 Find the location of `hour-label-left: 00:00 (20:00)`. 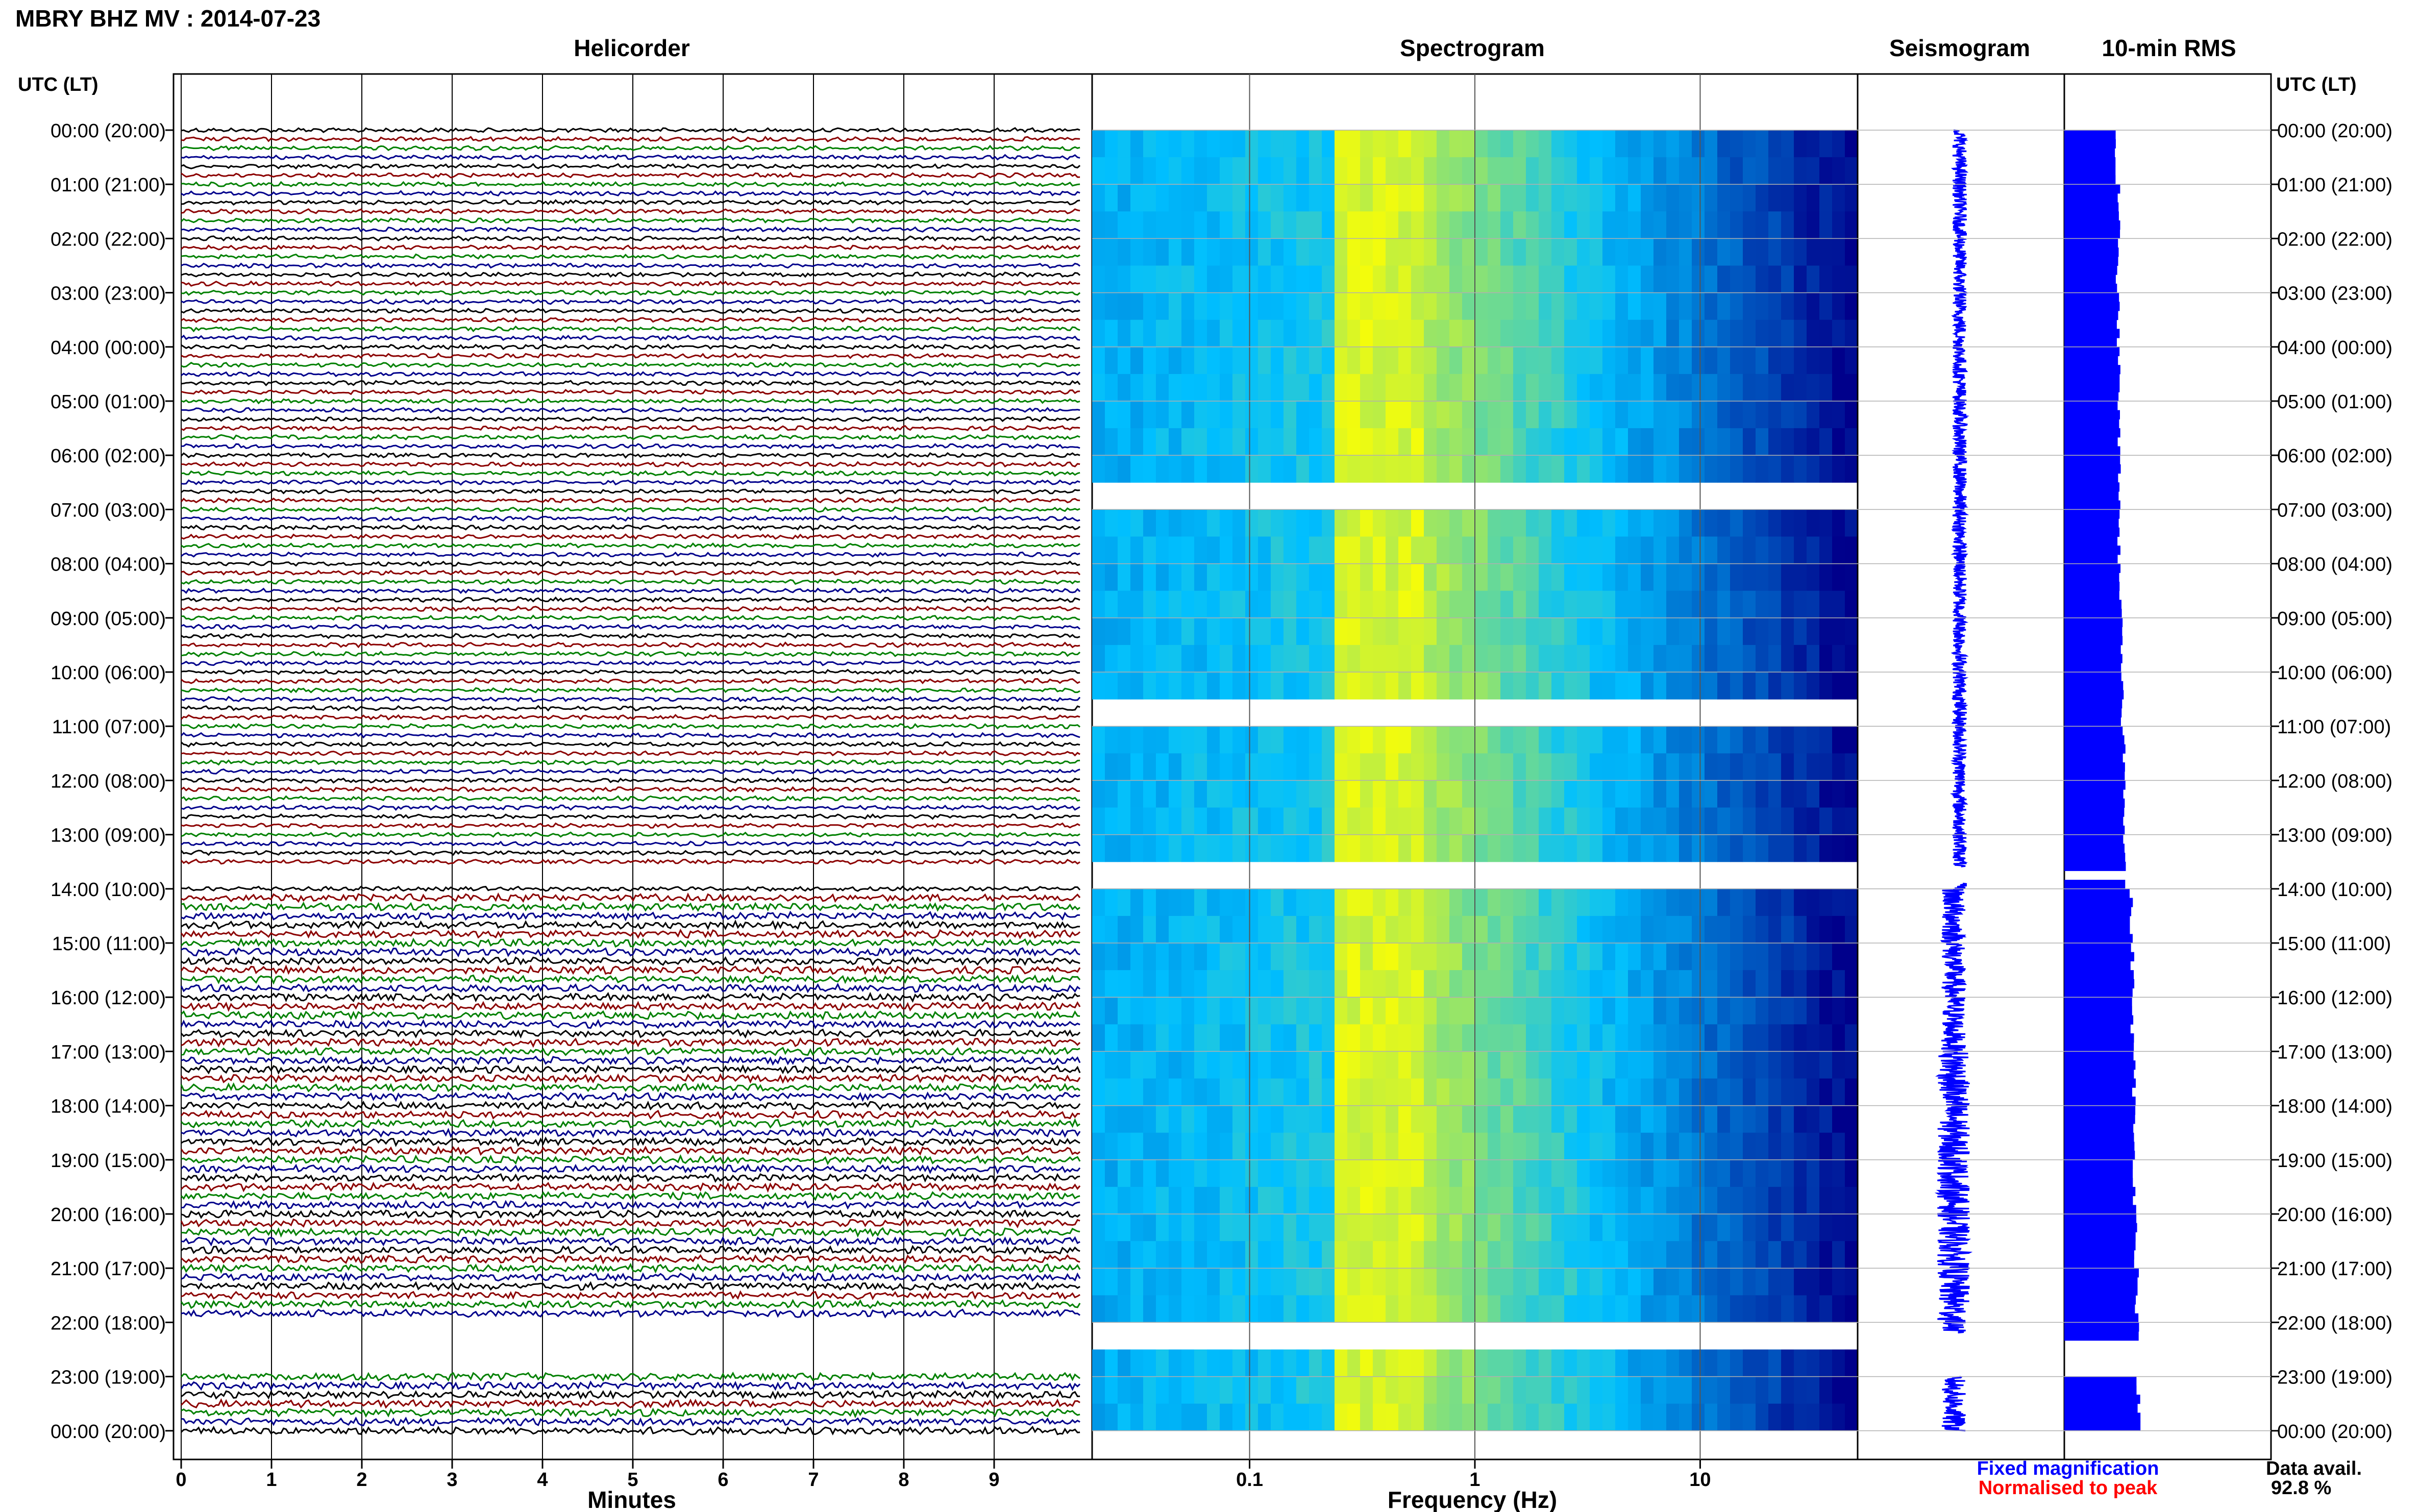

hour-label-left: 00:00 (20:00) is located at coordinates (108, 1432).